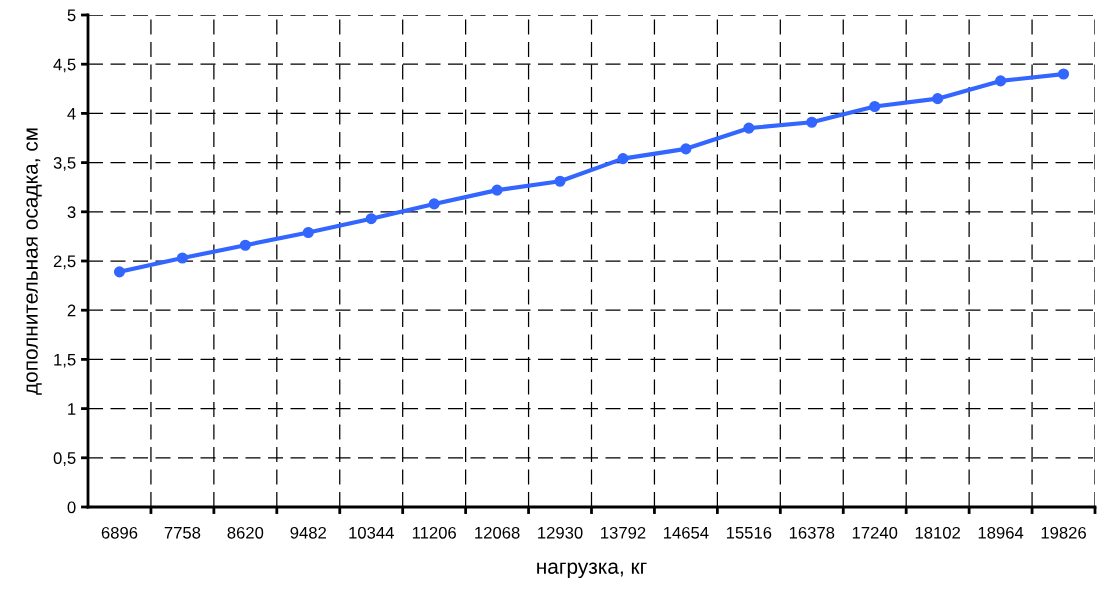 This screenshot has width=1107, height=597. What do you see at coordinates (749, 532) in the screenshot?
I see `x-tick-label: 15516` at bounding box center [749, 532].